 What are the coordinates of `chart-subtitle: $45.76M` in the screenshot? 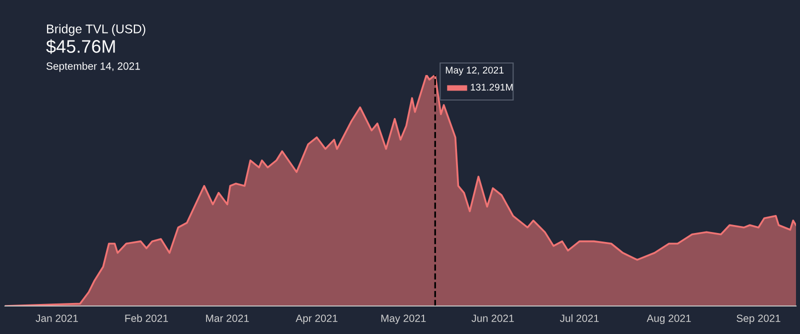 It's located at (80, 46).